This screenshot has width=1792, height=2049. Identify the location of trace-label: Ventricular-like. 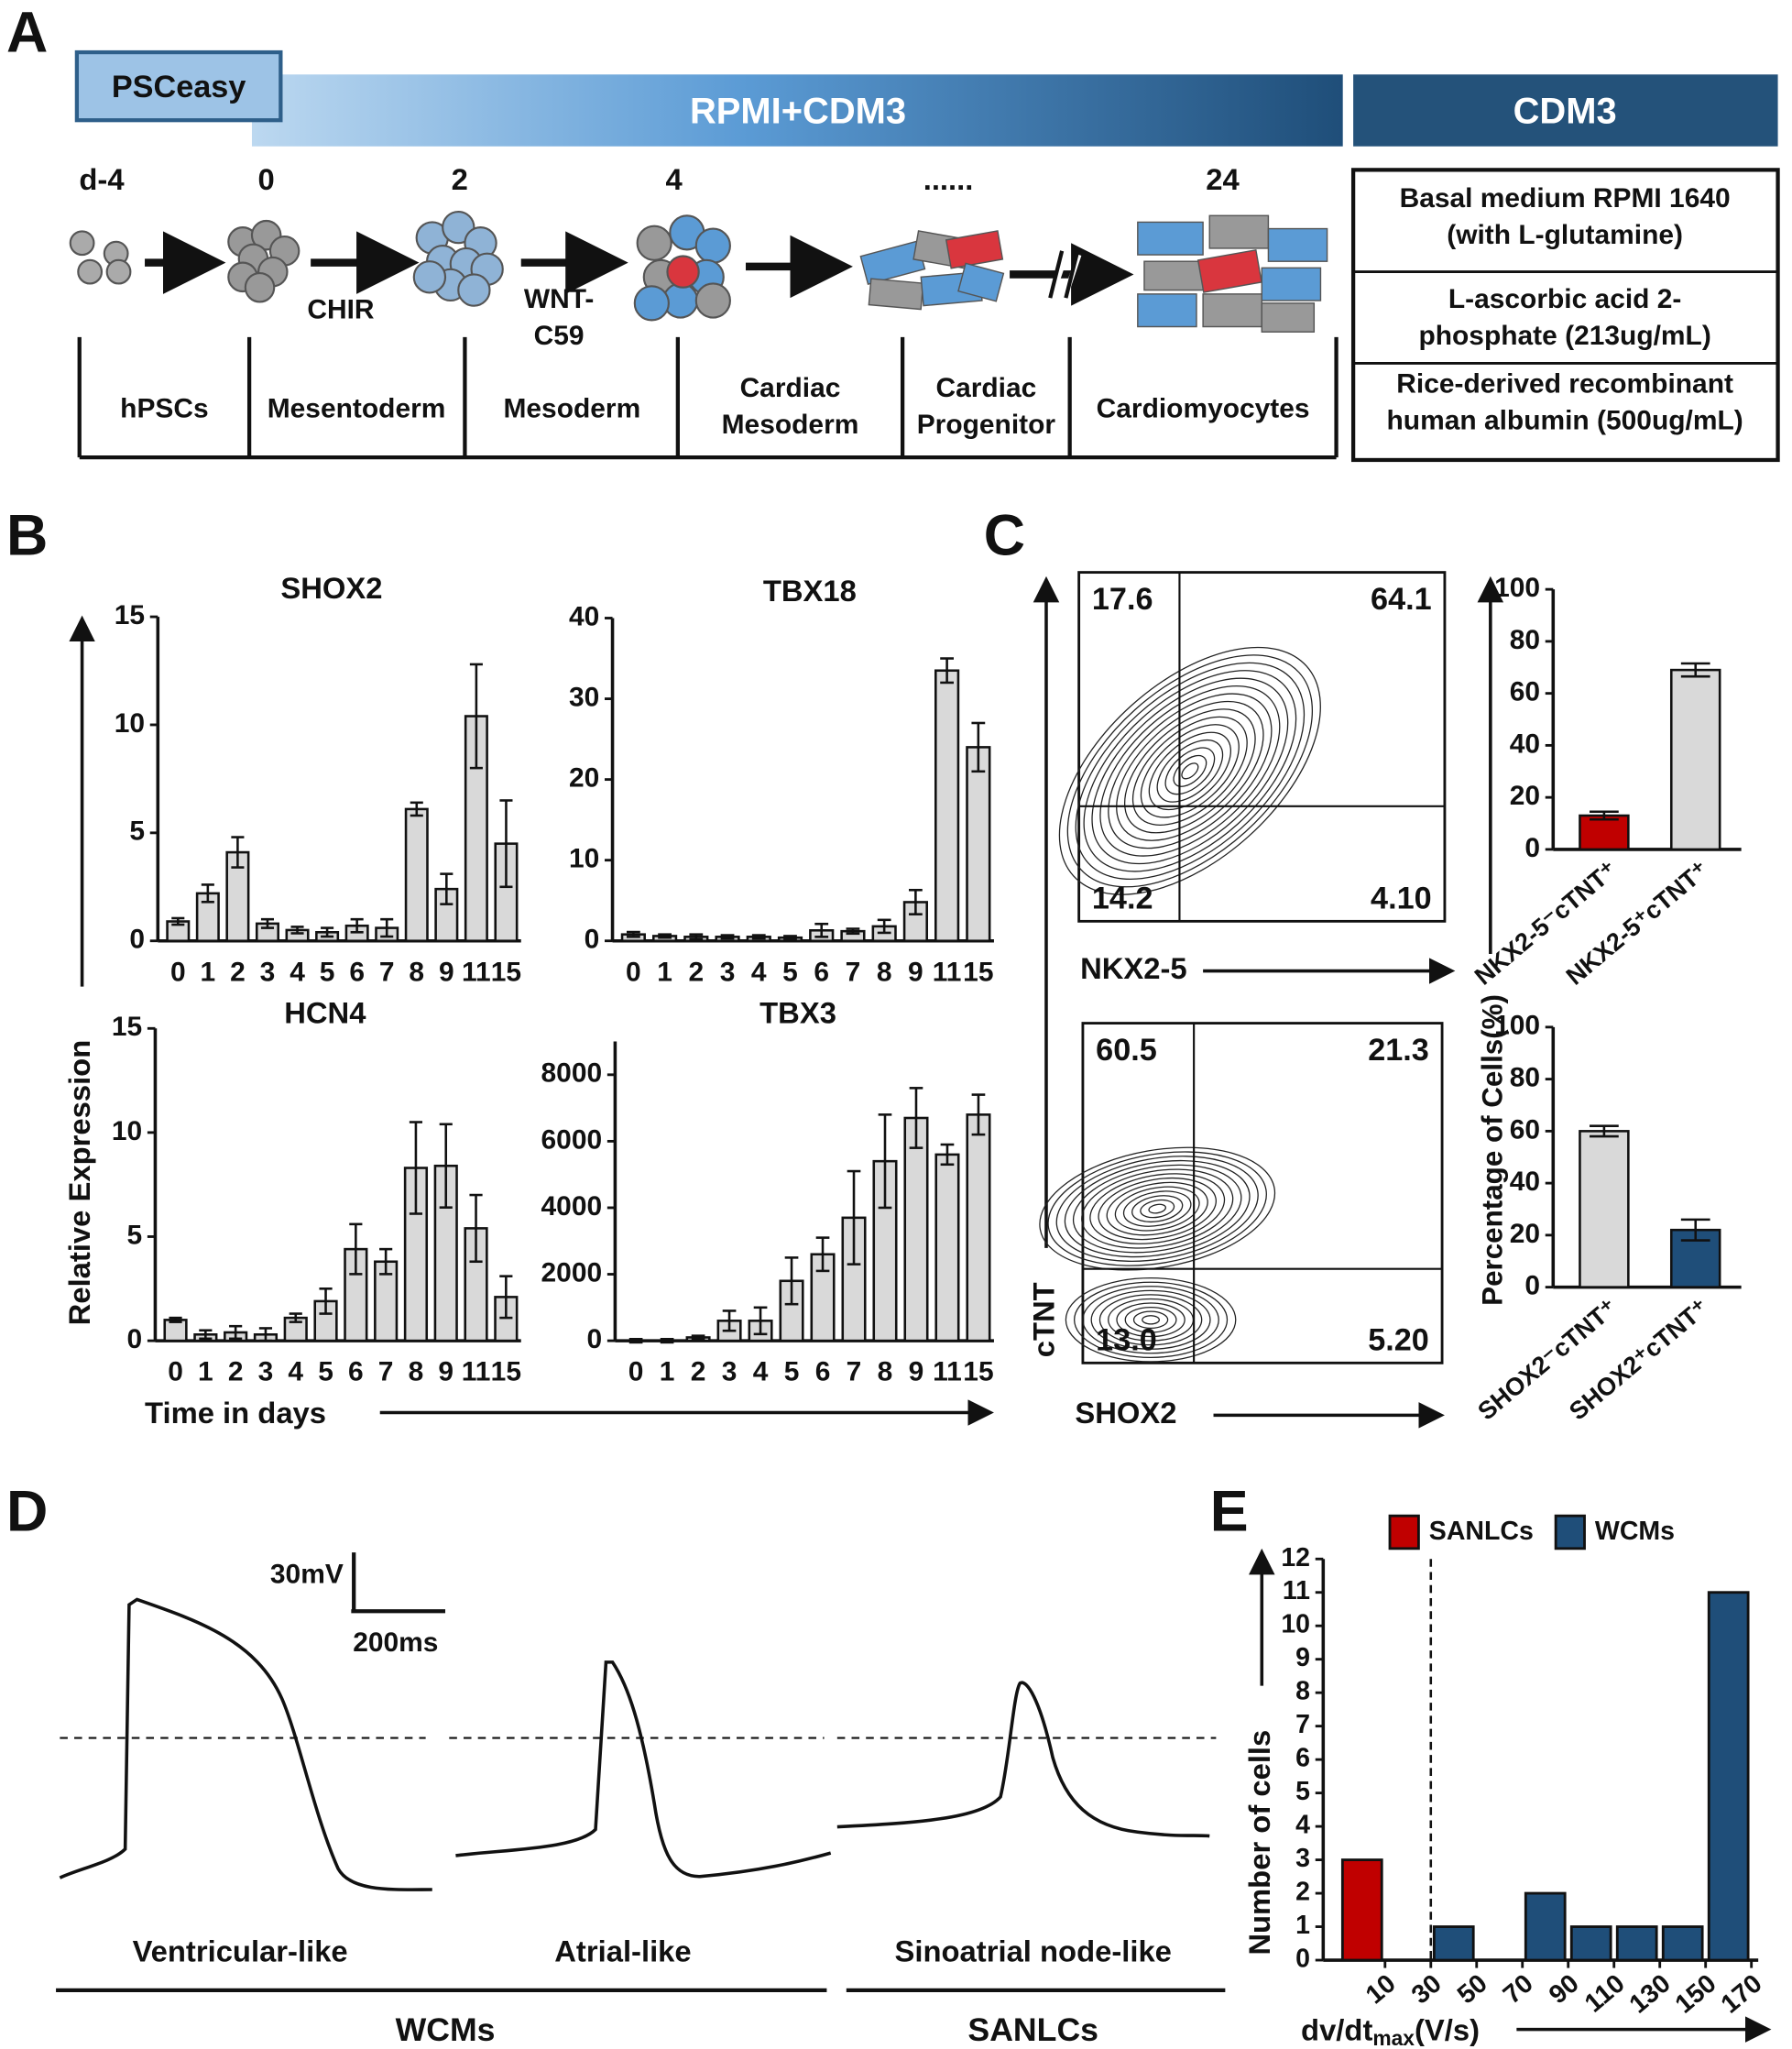
(241, 1951).